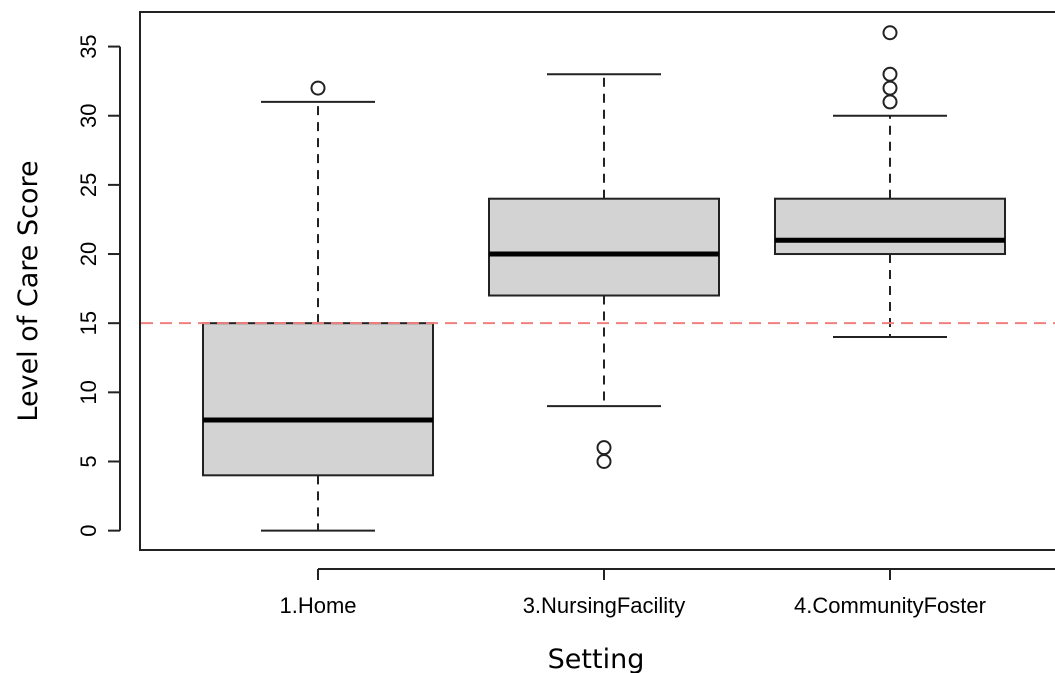 This screenshot has height=673, width=1055. I want to click on y-tick-label: 35, so click(88, 46).